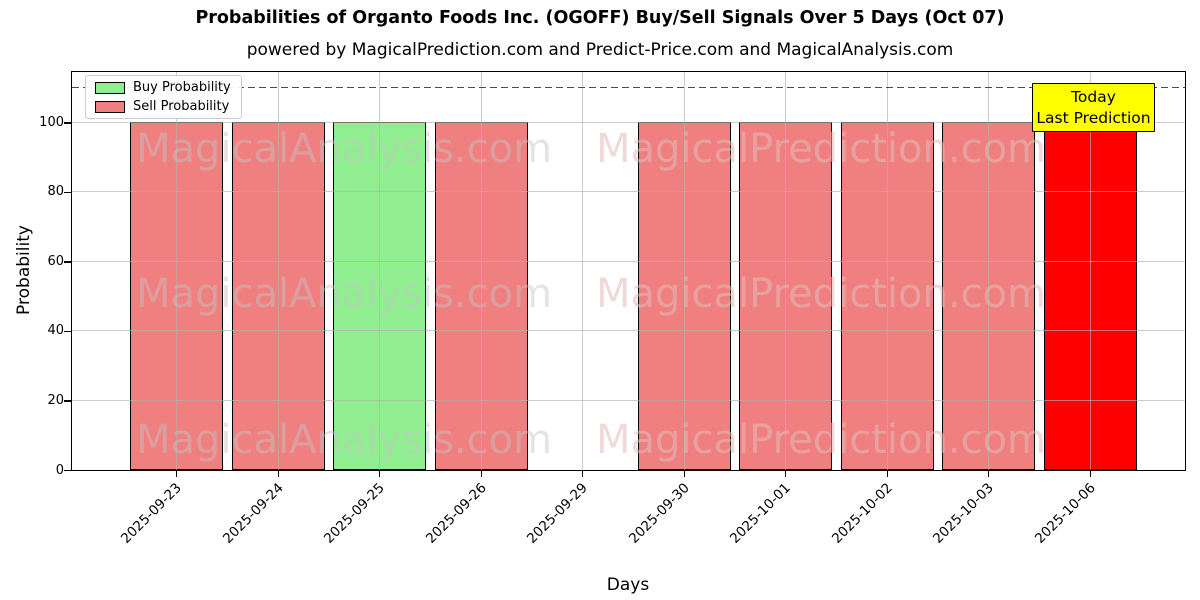 The width and height of the screenshot is (1200, 600). Describe the element at coordinates (55, 261) in the screenshot. I see `y-tick-label-60: 60` at that location.